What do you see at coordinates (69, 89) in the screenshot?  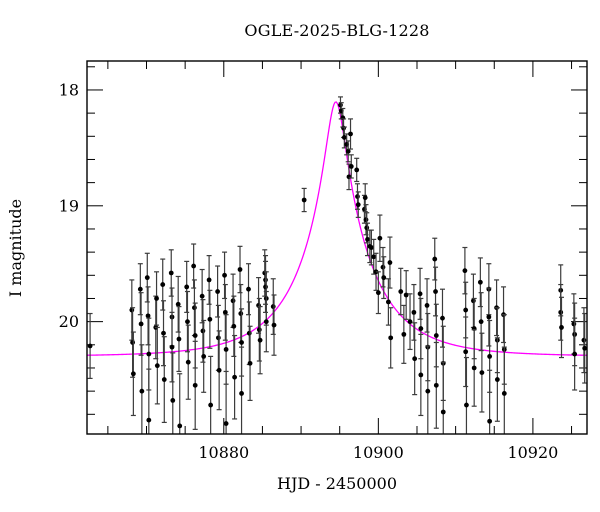 I see `y-tick-label: 18` at bounding box center [69, 89].